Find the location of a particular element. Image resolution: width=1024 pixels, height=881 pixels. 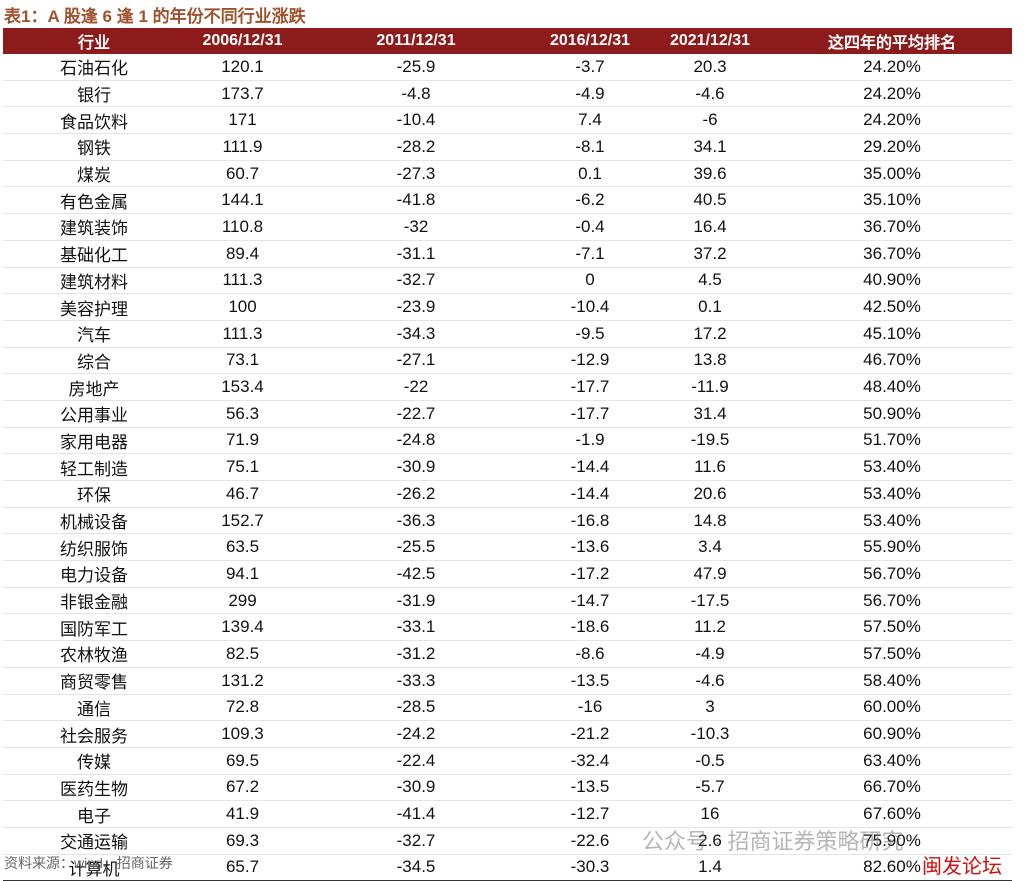

value-cell: 14.8 is located at coordinates (710, 521).